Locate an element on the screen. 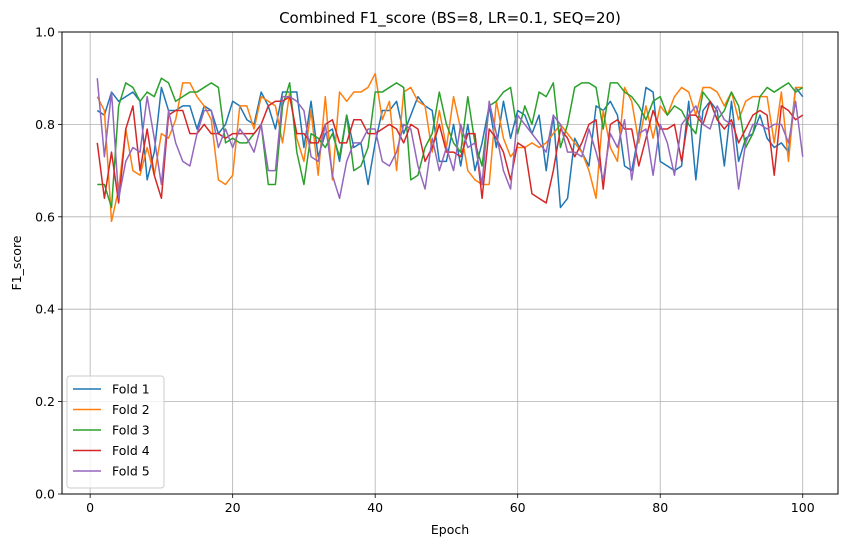 This screenshot has width=846, height=547. y-tick-label: 1.0 is located at coordinates (45, 32).